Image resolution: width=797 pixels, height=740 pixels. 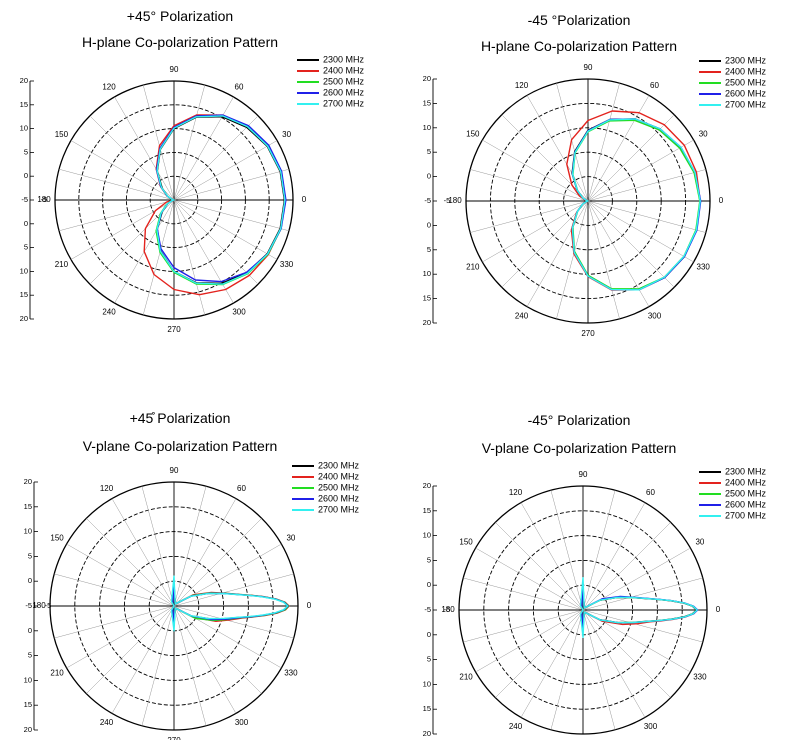 What do you see at coordinates (339, 498) in the screenshot?
I see `legend-label: 2600 MHz` at bounding box center [339, 498].